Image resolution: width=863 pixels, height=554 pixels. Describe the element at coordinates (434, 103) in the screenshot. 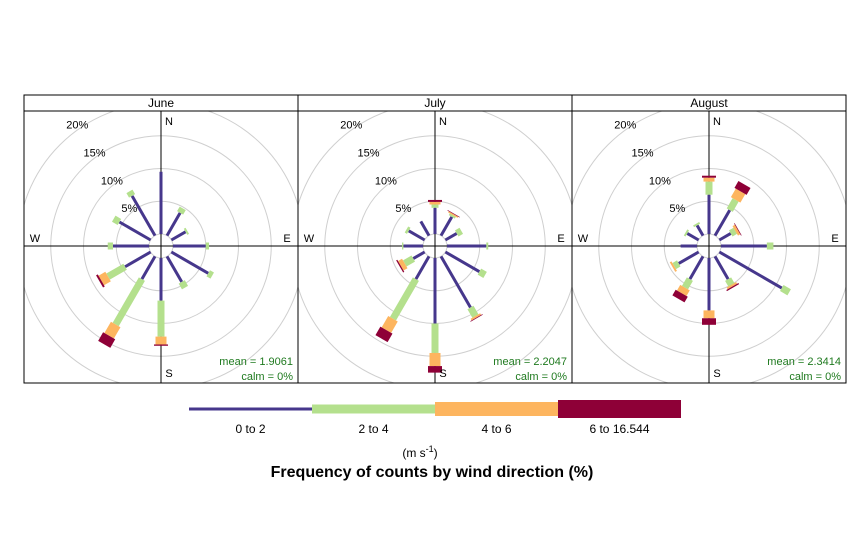

I see `panel-strip-label: July` at that location.